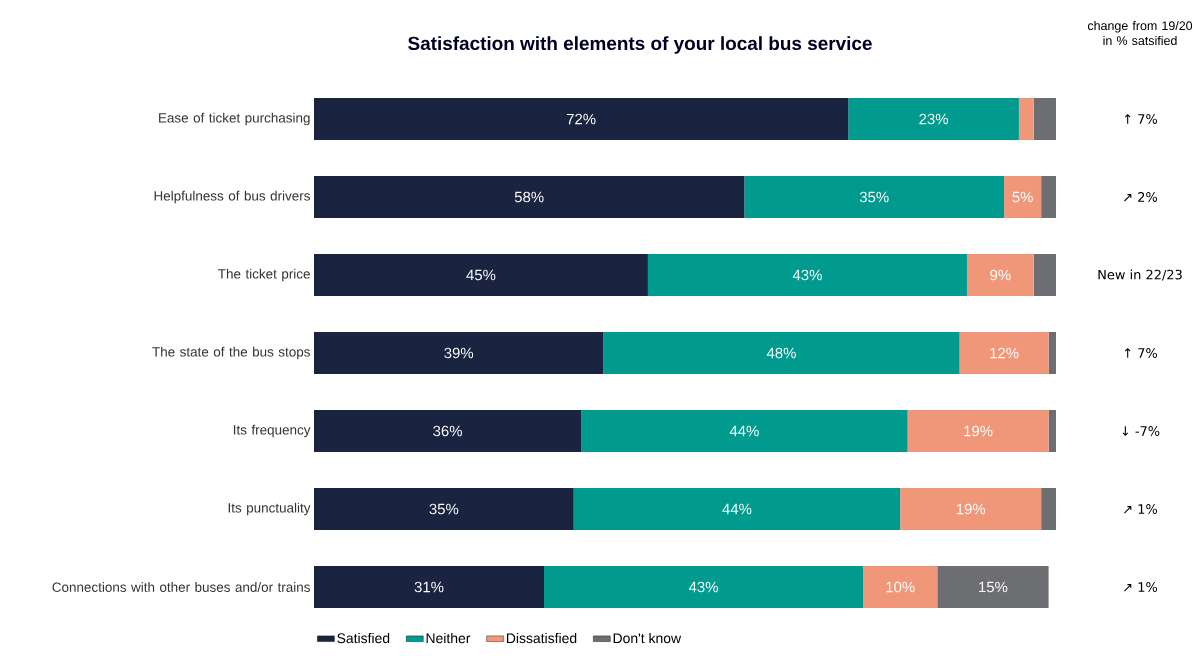 The image size is (1197, 656). What do you see at coordinates (647, 638) in the screenshot?
I see `legend-label: Don't know` at bounding box center [647, 638].